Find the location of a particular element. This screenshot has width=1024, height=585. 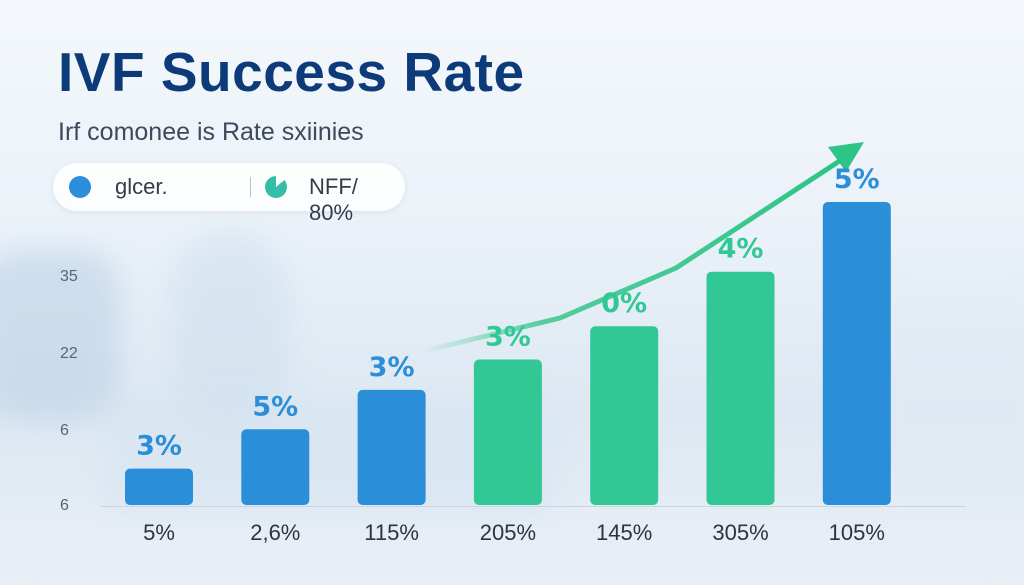

legend-divider is located at coordinates (250, 187).